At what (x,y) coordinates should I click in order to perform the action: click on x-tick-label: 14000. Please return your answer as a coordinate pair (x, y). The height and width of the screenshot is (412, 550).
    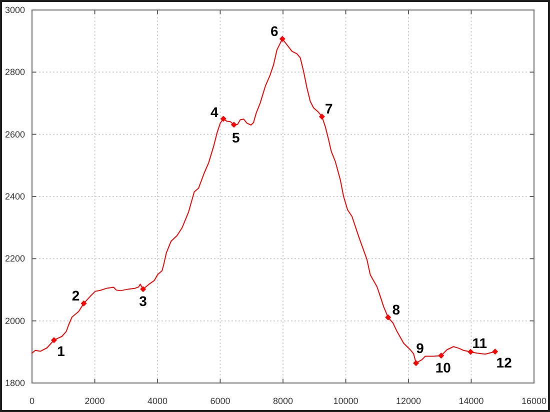
    Looking at the image, I should click on (471, 401).